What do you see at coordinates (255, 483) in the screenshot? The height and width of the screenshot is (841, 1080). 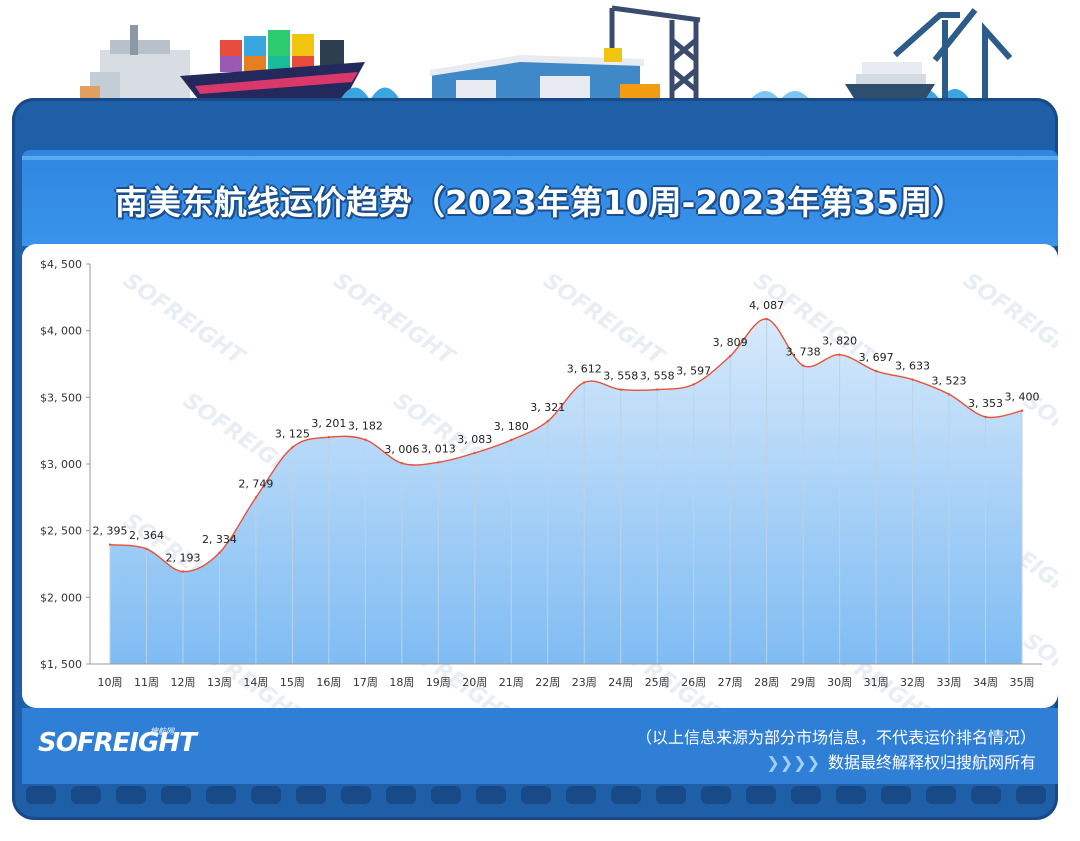 I see `data-label: 2, 749` at bounding box center [255, 483].